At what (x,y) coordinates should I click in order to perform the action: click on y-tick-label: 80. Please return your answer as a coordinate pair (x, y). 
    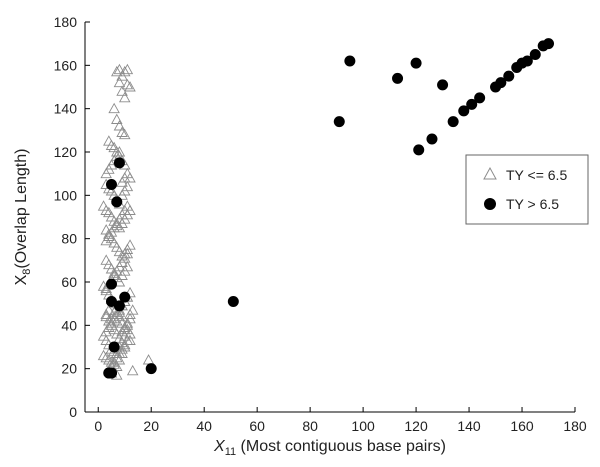
    Looking at the image, I should click on (69, 239).